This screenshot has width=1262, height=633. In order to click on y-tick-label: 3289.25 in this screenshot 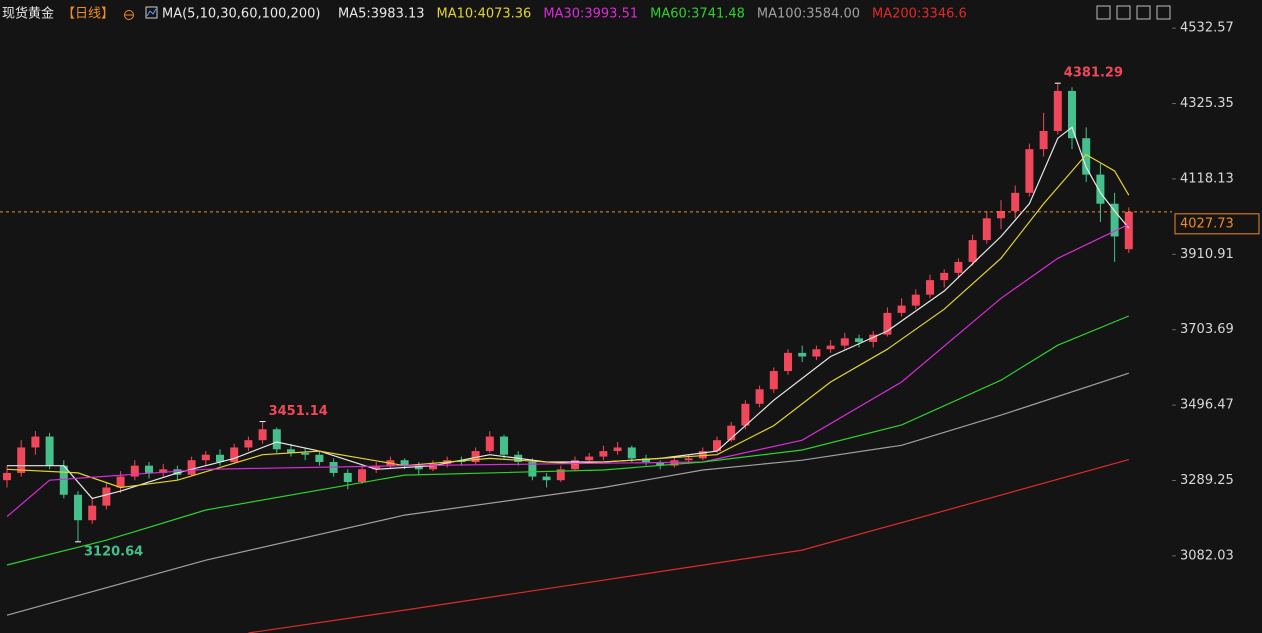, I will do `click(1207, 480)`.